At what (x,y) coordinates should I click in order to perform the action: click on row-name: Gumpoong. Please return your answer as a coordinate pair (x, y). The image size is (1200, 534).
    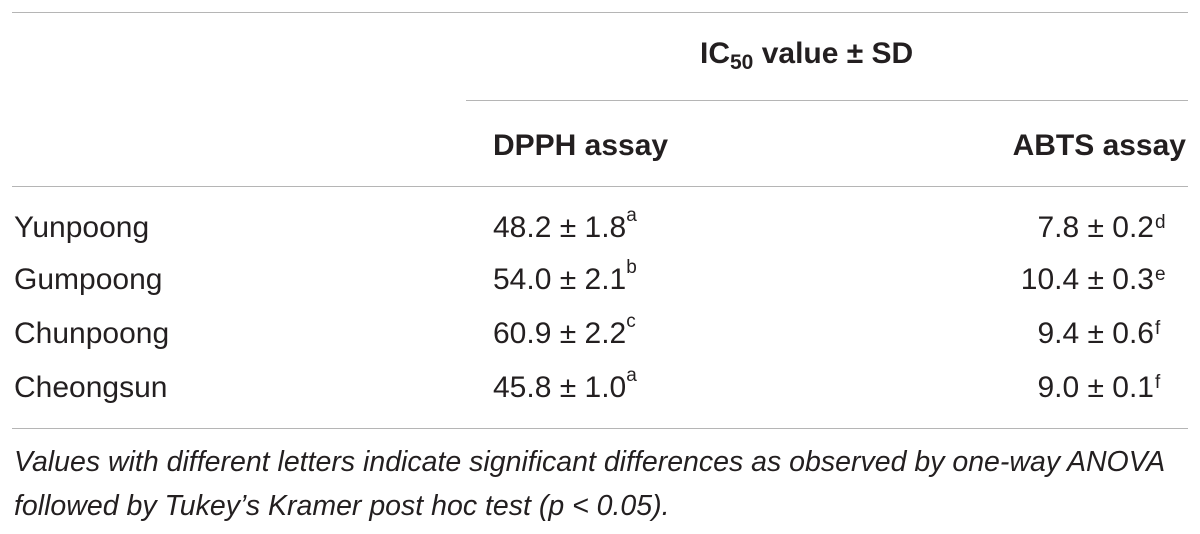
    Looking at the image, I should click on (88, 279).